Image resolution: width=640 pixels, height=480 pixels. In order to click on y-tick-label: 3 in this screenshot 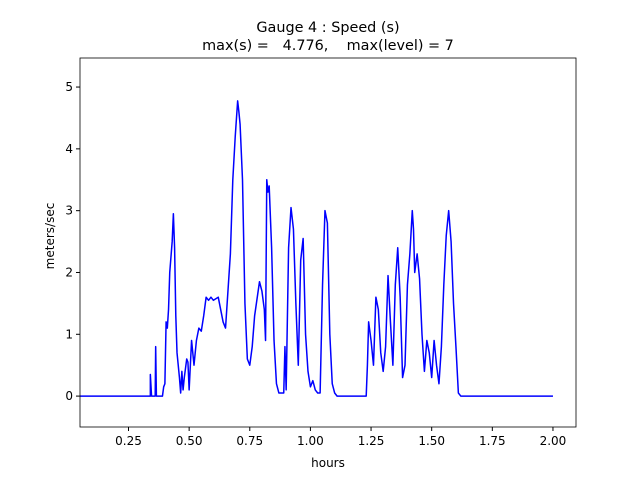, I will do `click(69, 211)`.